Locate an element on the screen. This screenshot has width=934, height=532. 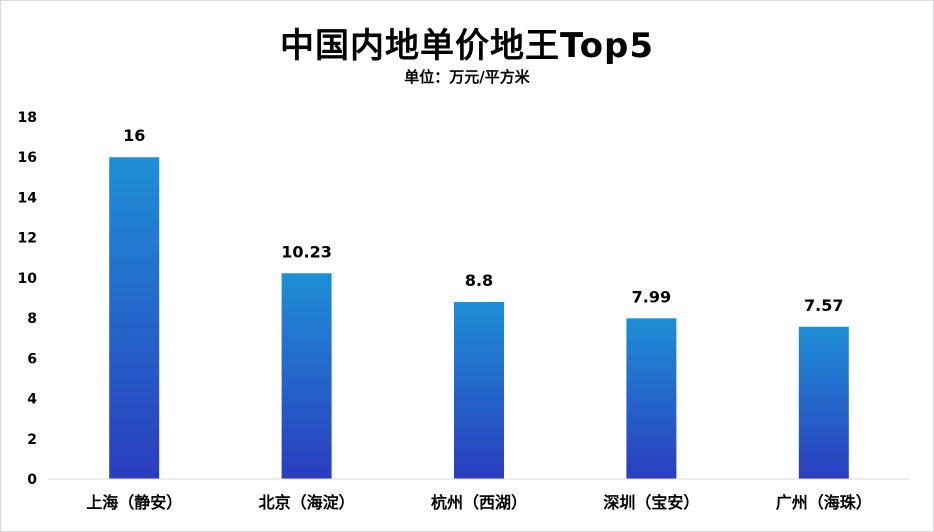
y-tick-label: 8 is located at coordinates (32, 319).